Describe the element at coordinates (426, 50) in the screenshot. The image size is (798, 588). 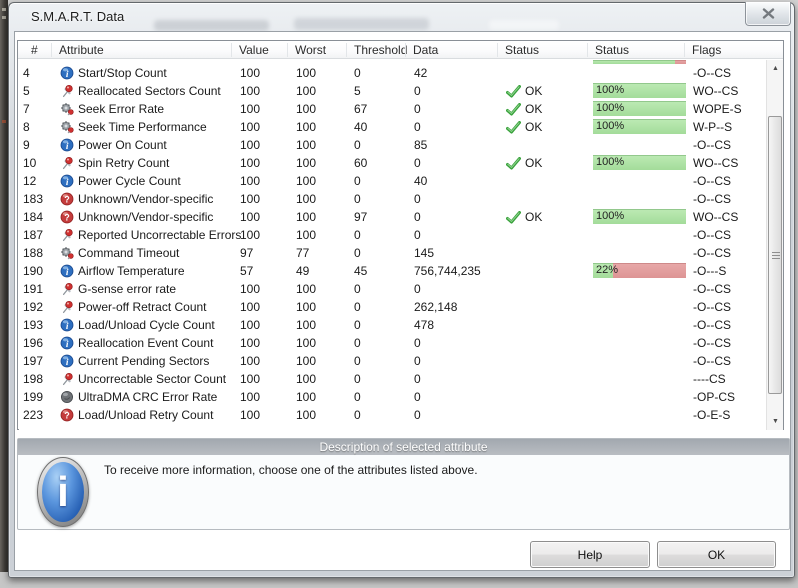
I see `column-header-data: Data` at that location.